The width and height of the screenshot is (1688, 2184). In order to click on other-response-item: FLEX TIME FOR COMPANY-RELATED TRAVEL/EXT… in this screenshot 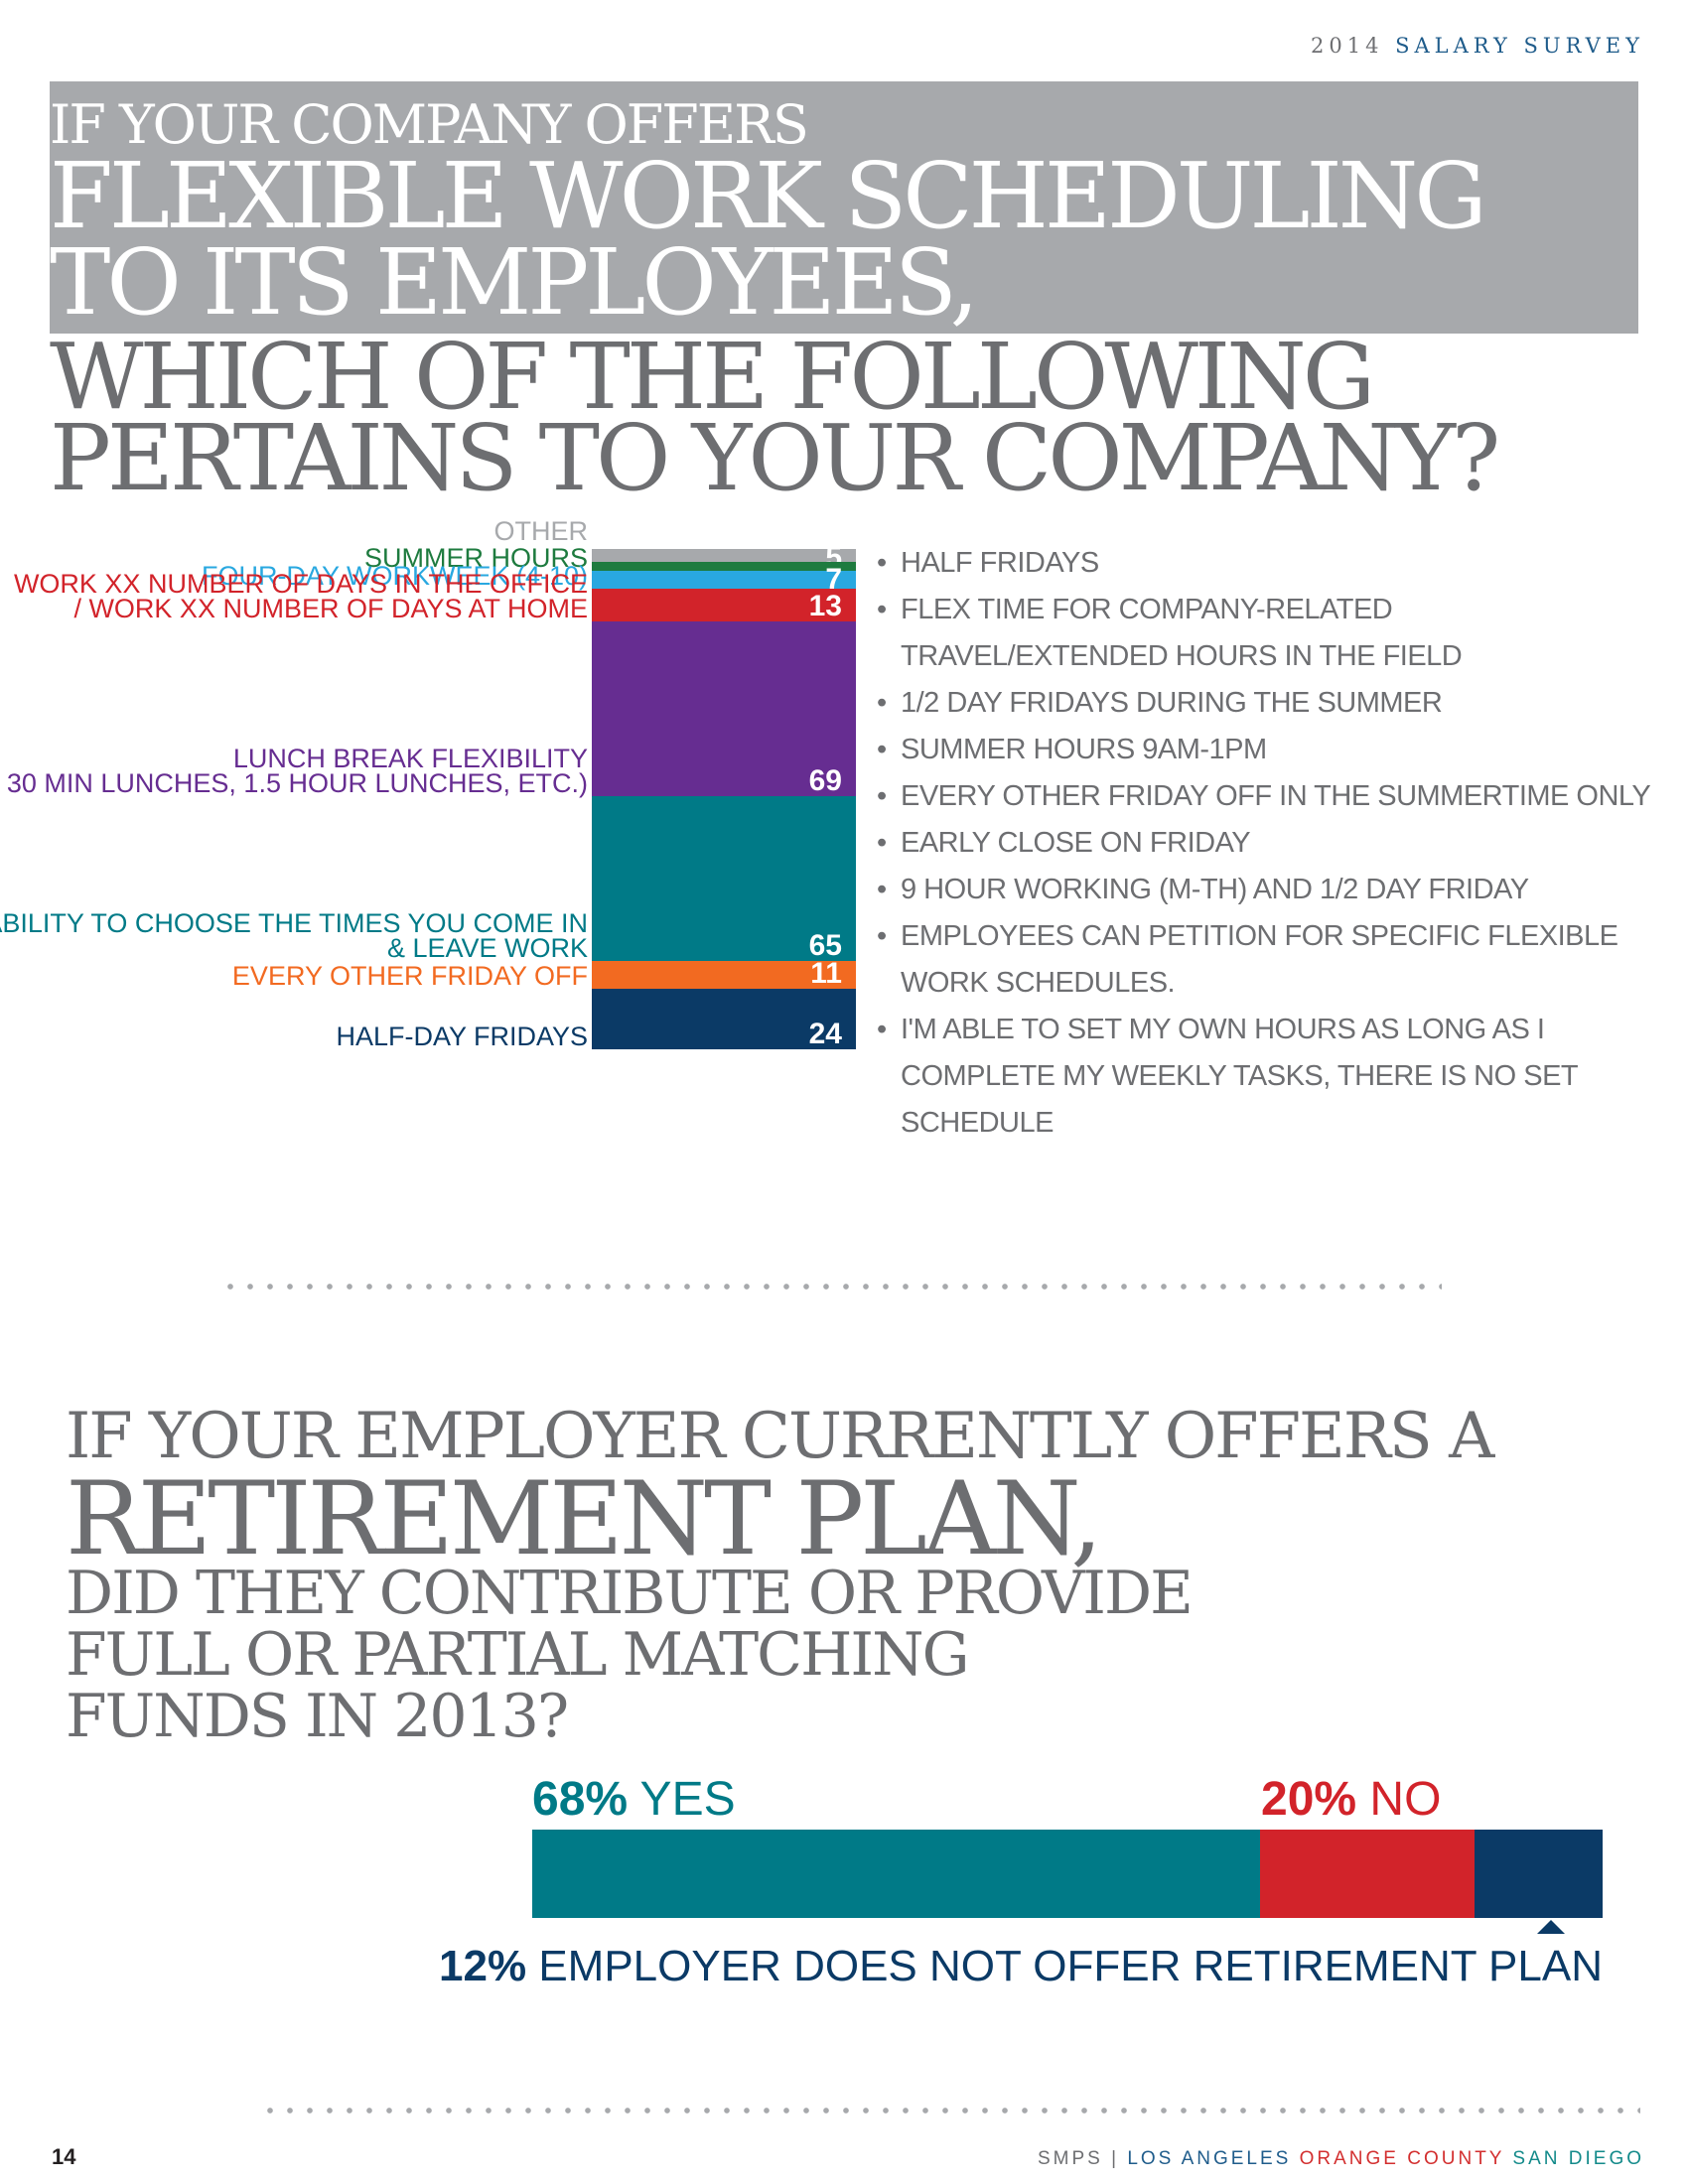, I will do `click(1264, 633)`.